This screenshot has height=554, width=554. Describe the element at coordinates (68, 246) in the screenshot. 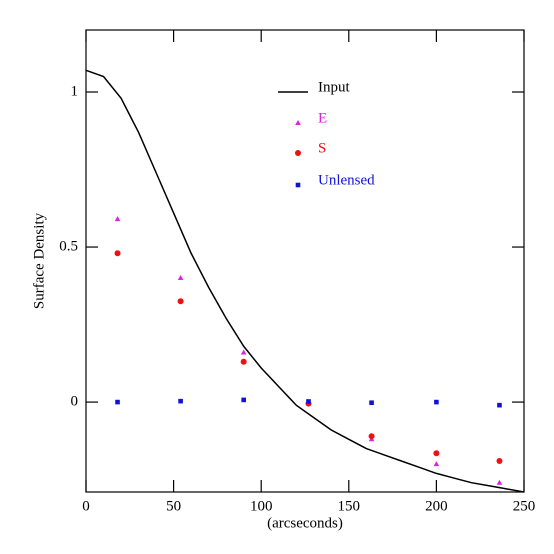

I see `y-tick-label: 0.5` at that location.